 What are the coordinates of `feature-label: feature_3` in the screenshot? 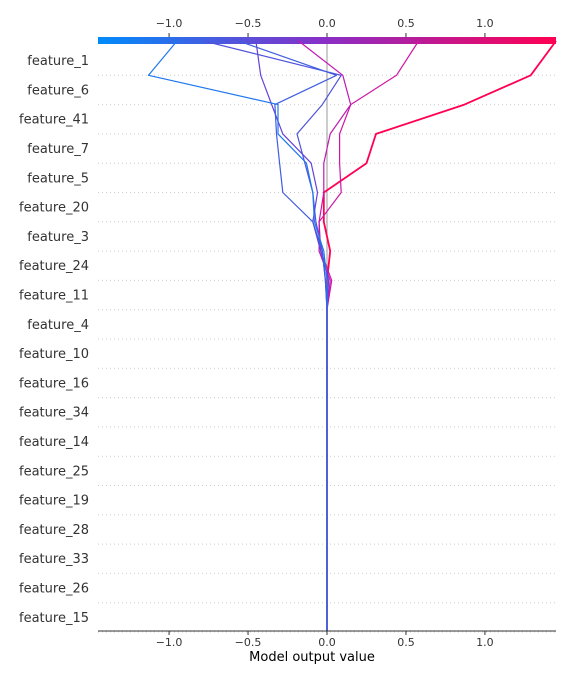 It's located at (58, 237).